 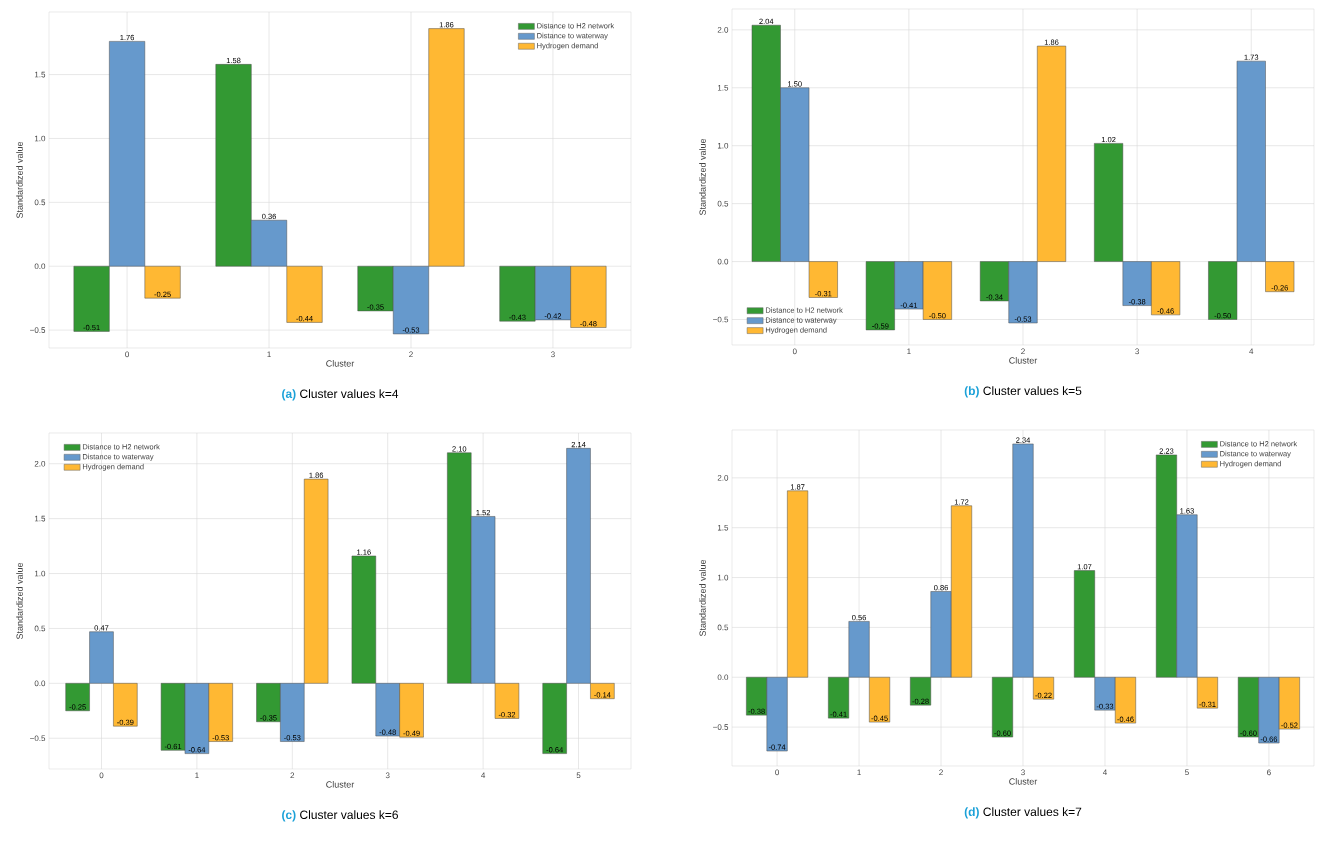 I want to click on text: (c) Cluster values k=6, so click(x=340, y=816).